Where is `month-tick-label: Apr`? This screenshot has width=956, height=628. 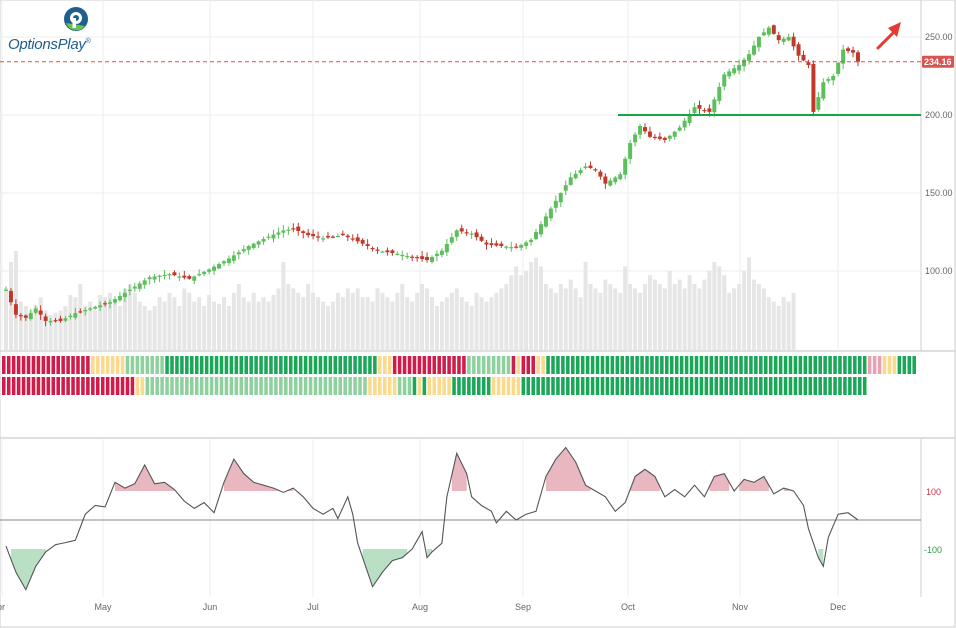 month-tick-label: Apr is located at coordinates (2, 607).